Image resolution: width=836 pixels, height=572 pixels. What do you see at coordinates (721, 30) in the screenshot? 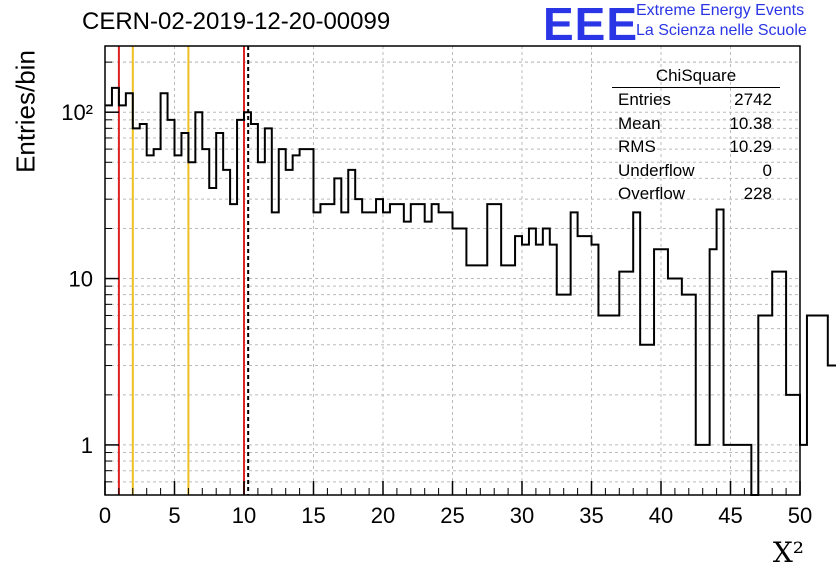
I see `logo-line-2: La Scienza nelle Scuole` at bounding box center [721, 30].